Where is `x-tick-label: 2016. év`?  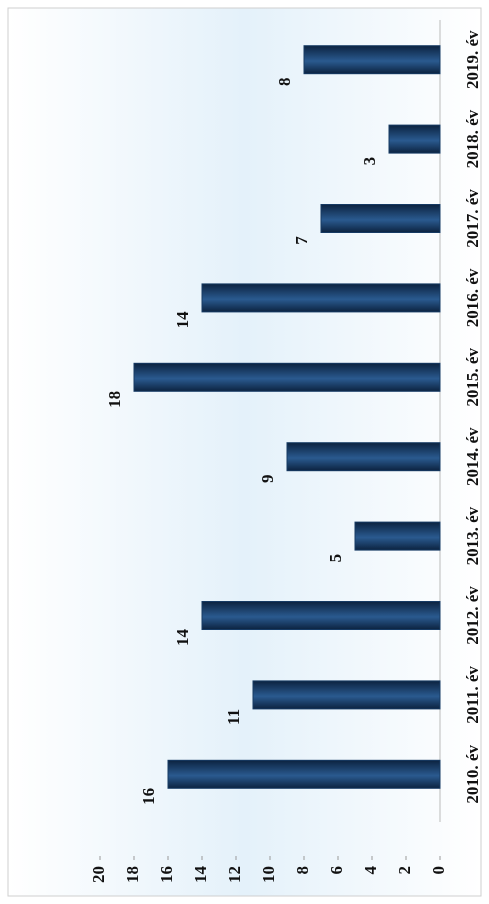 x-tick-label: 2016. év is located at coordinates (472, 297).